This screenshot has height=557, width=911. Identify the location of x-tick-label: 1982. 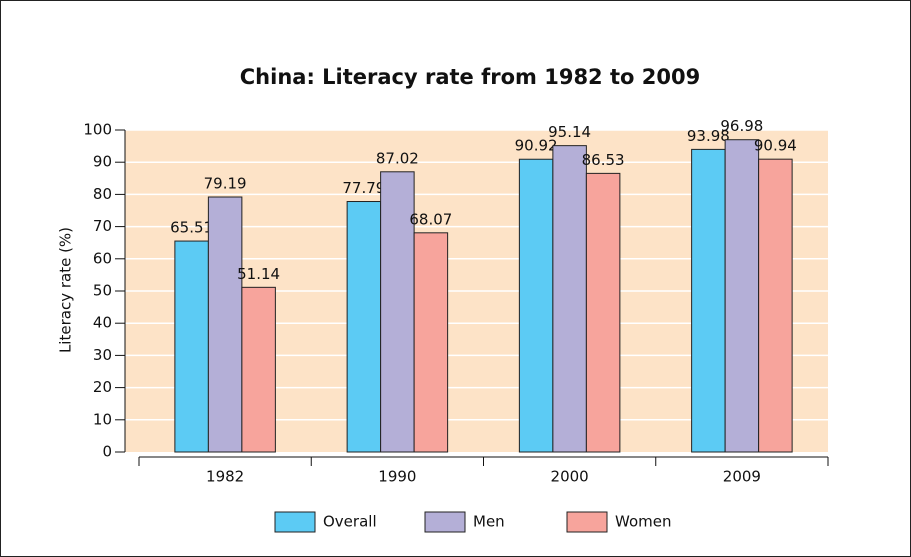
(225, 477).